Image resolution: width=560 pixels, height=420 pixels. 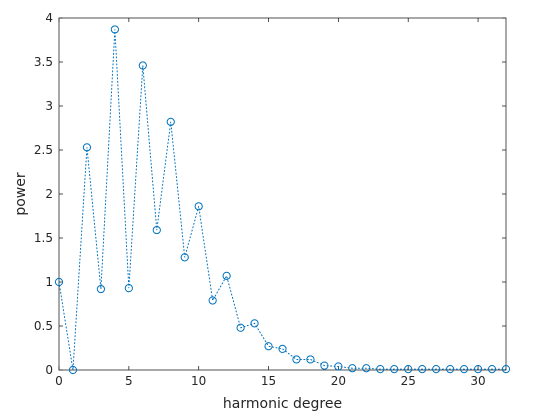 I want to click on y-tick-label: 3.5, so click(x=43, y=62).